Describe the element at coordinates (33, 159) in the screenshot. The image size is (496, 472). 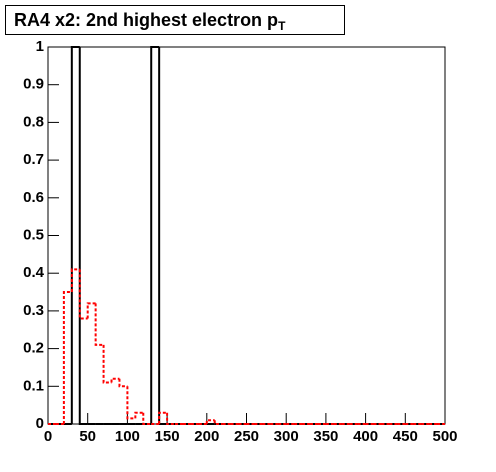
I see `y-tick-label: 0.7` at that location.